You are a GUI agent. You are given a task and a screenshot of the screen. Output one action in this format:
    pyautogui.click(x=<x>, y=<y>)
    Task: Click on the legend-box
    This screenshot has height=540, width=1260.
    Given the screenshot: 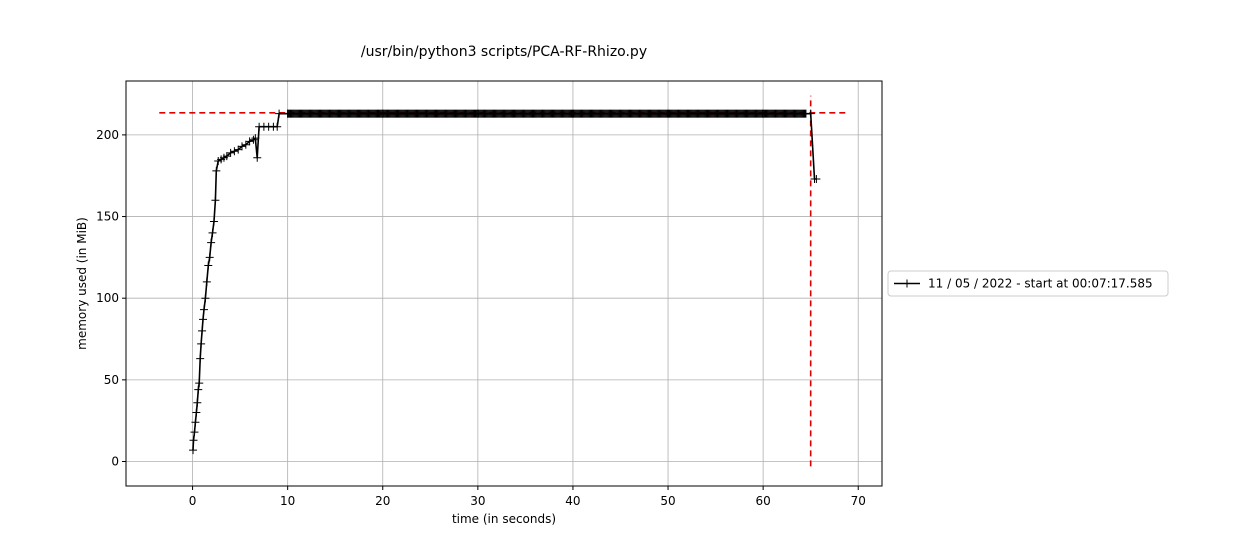 What is the action you would take?
    pyautogui.click(x=1028, y=283)
    